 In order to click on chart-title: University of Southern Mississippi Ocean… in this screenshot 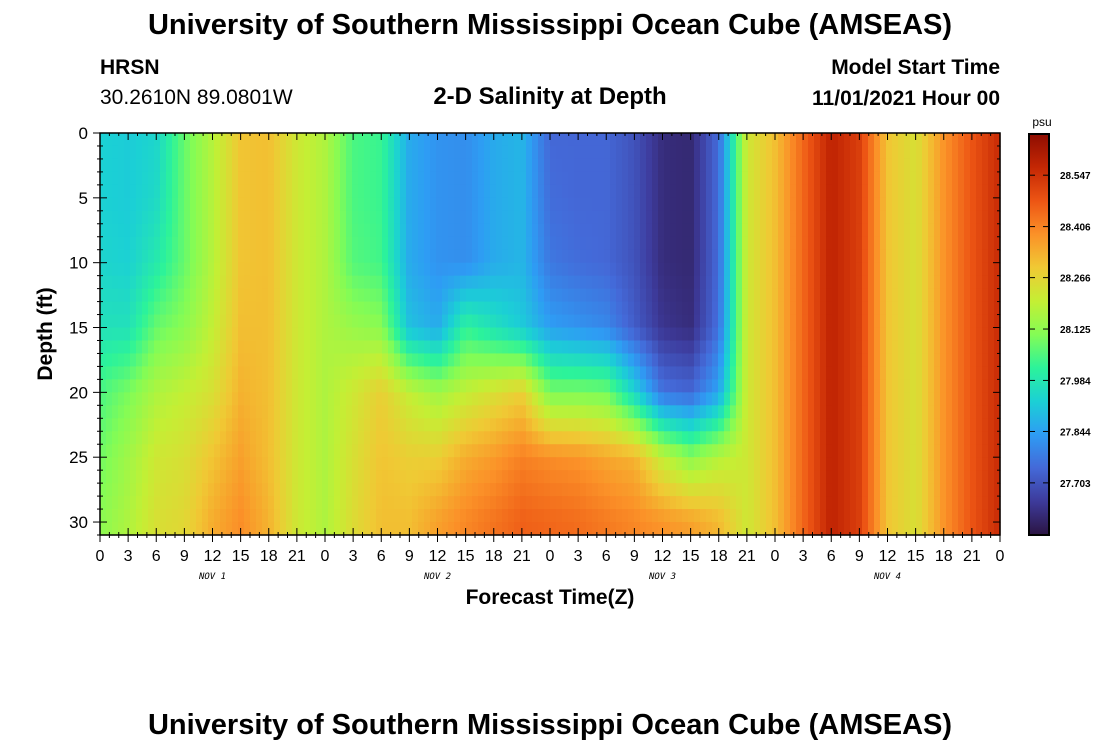, I will do `click(550, 25)`.